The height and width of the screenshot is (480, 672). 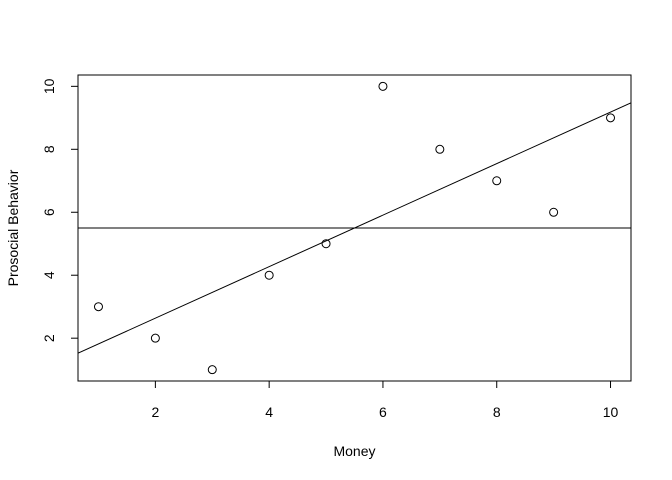 I want to click on y-tick-label: 10, so click(x=49, y=86).